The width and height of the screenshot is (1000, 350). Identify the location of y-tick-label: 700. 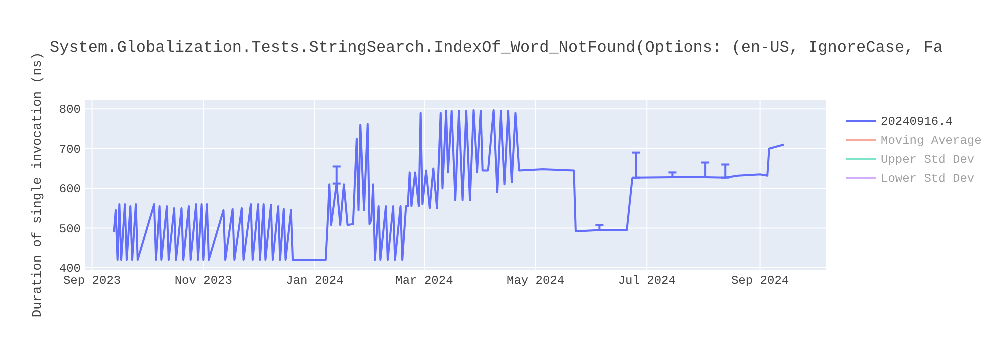
(70, 149).